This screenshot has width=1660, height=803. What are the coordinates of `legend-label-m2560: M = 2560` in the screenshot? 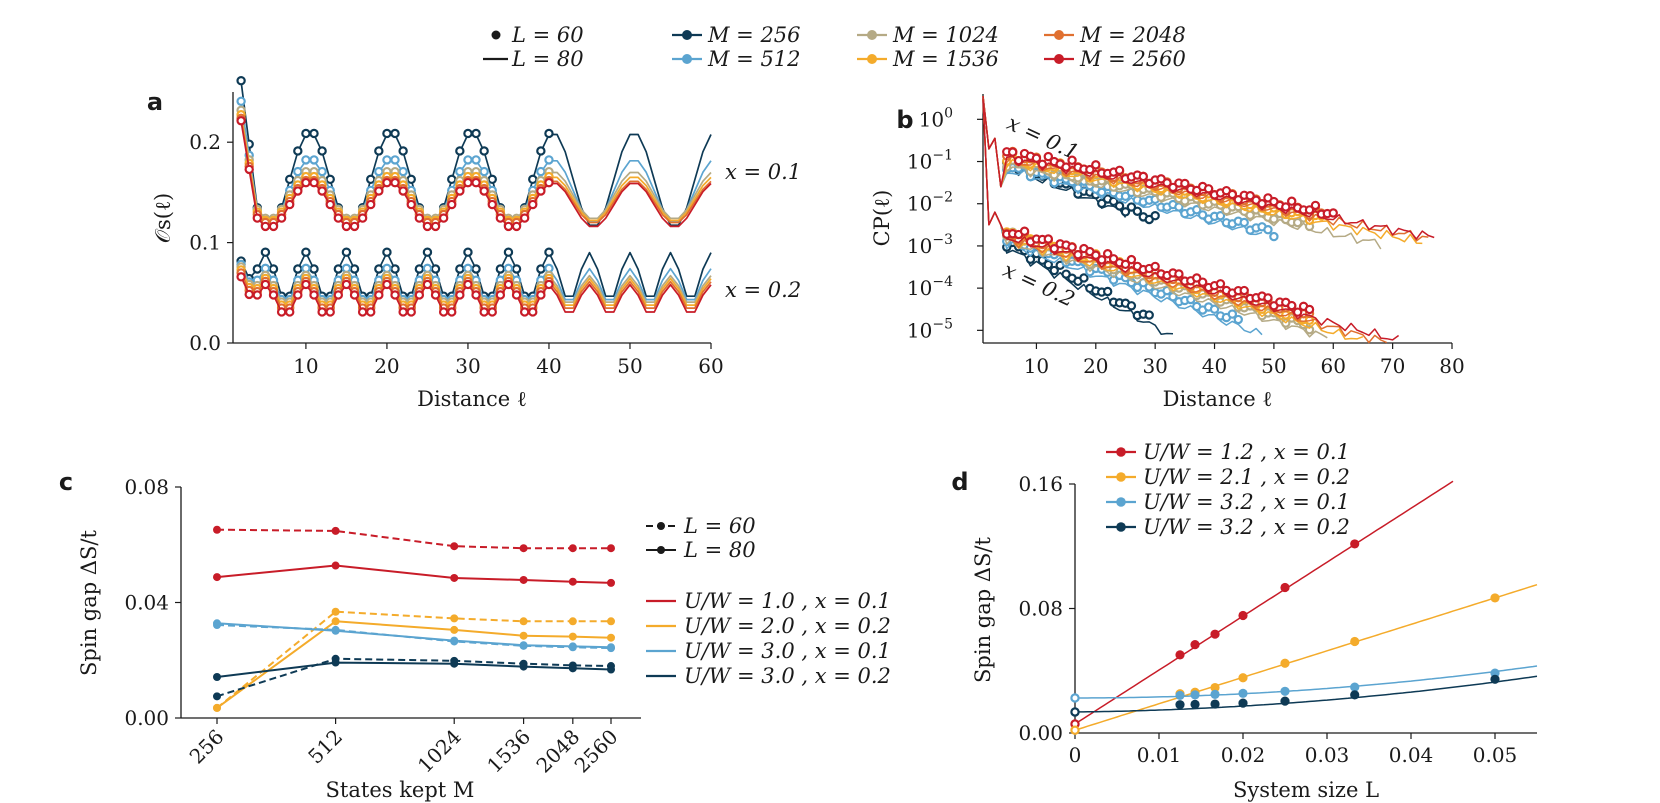 It's located at (1132, 59).